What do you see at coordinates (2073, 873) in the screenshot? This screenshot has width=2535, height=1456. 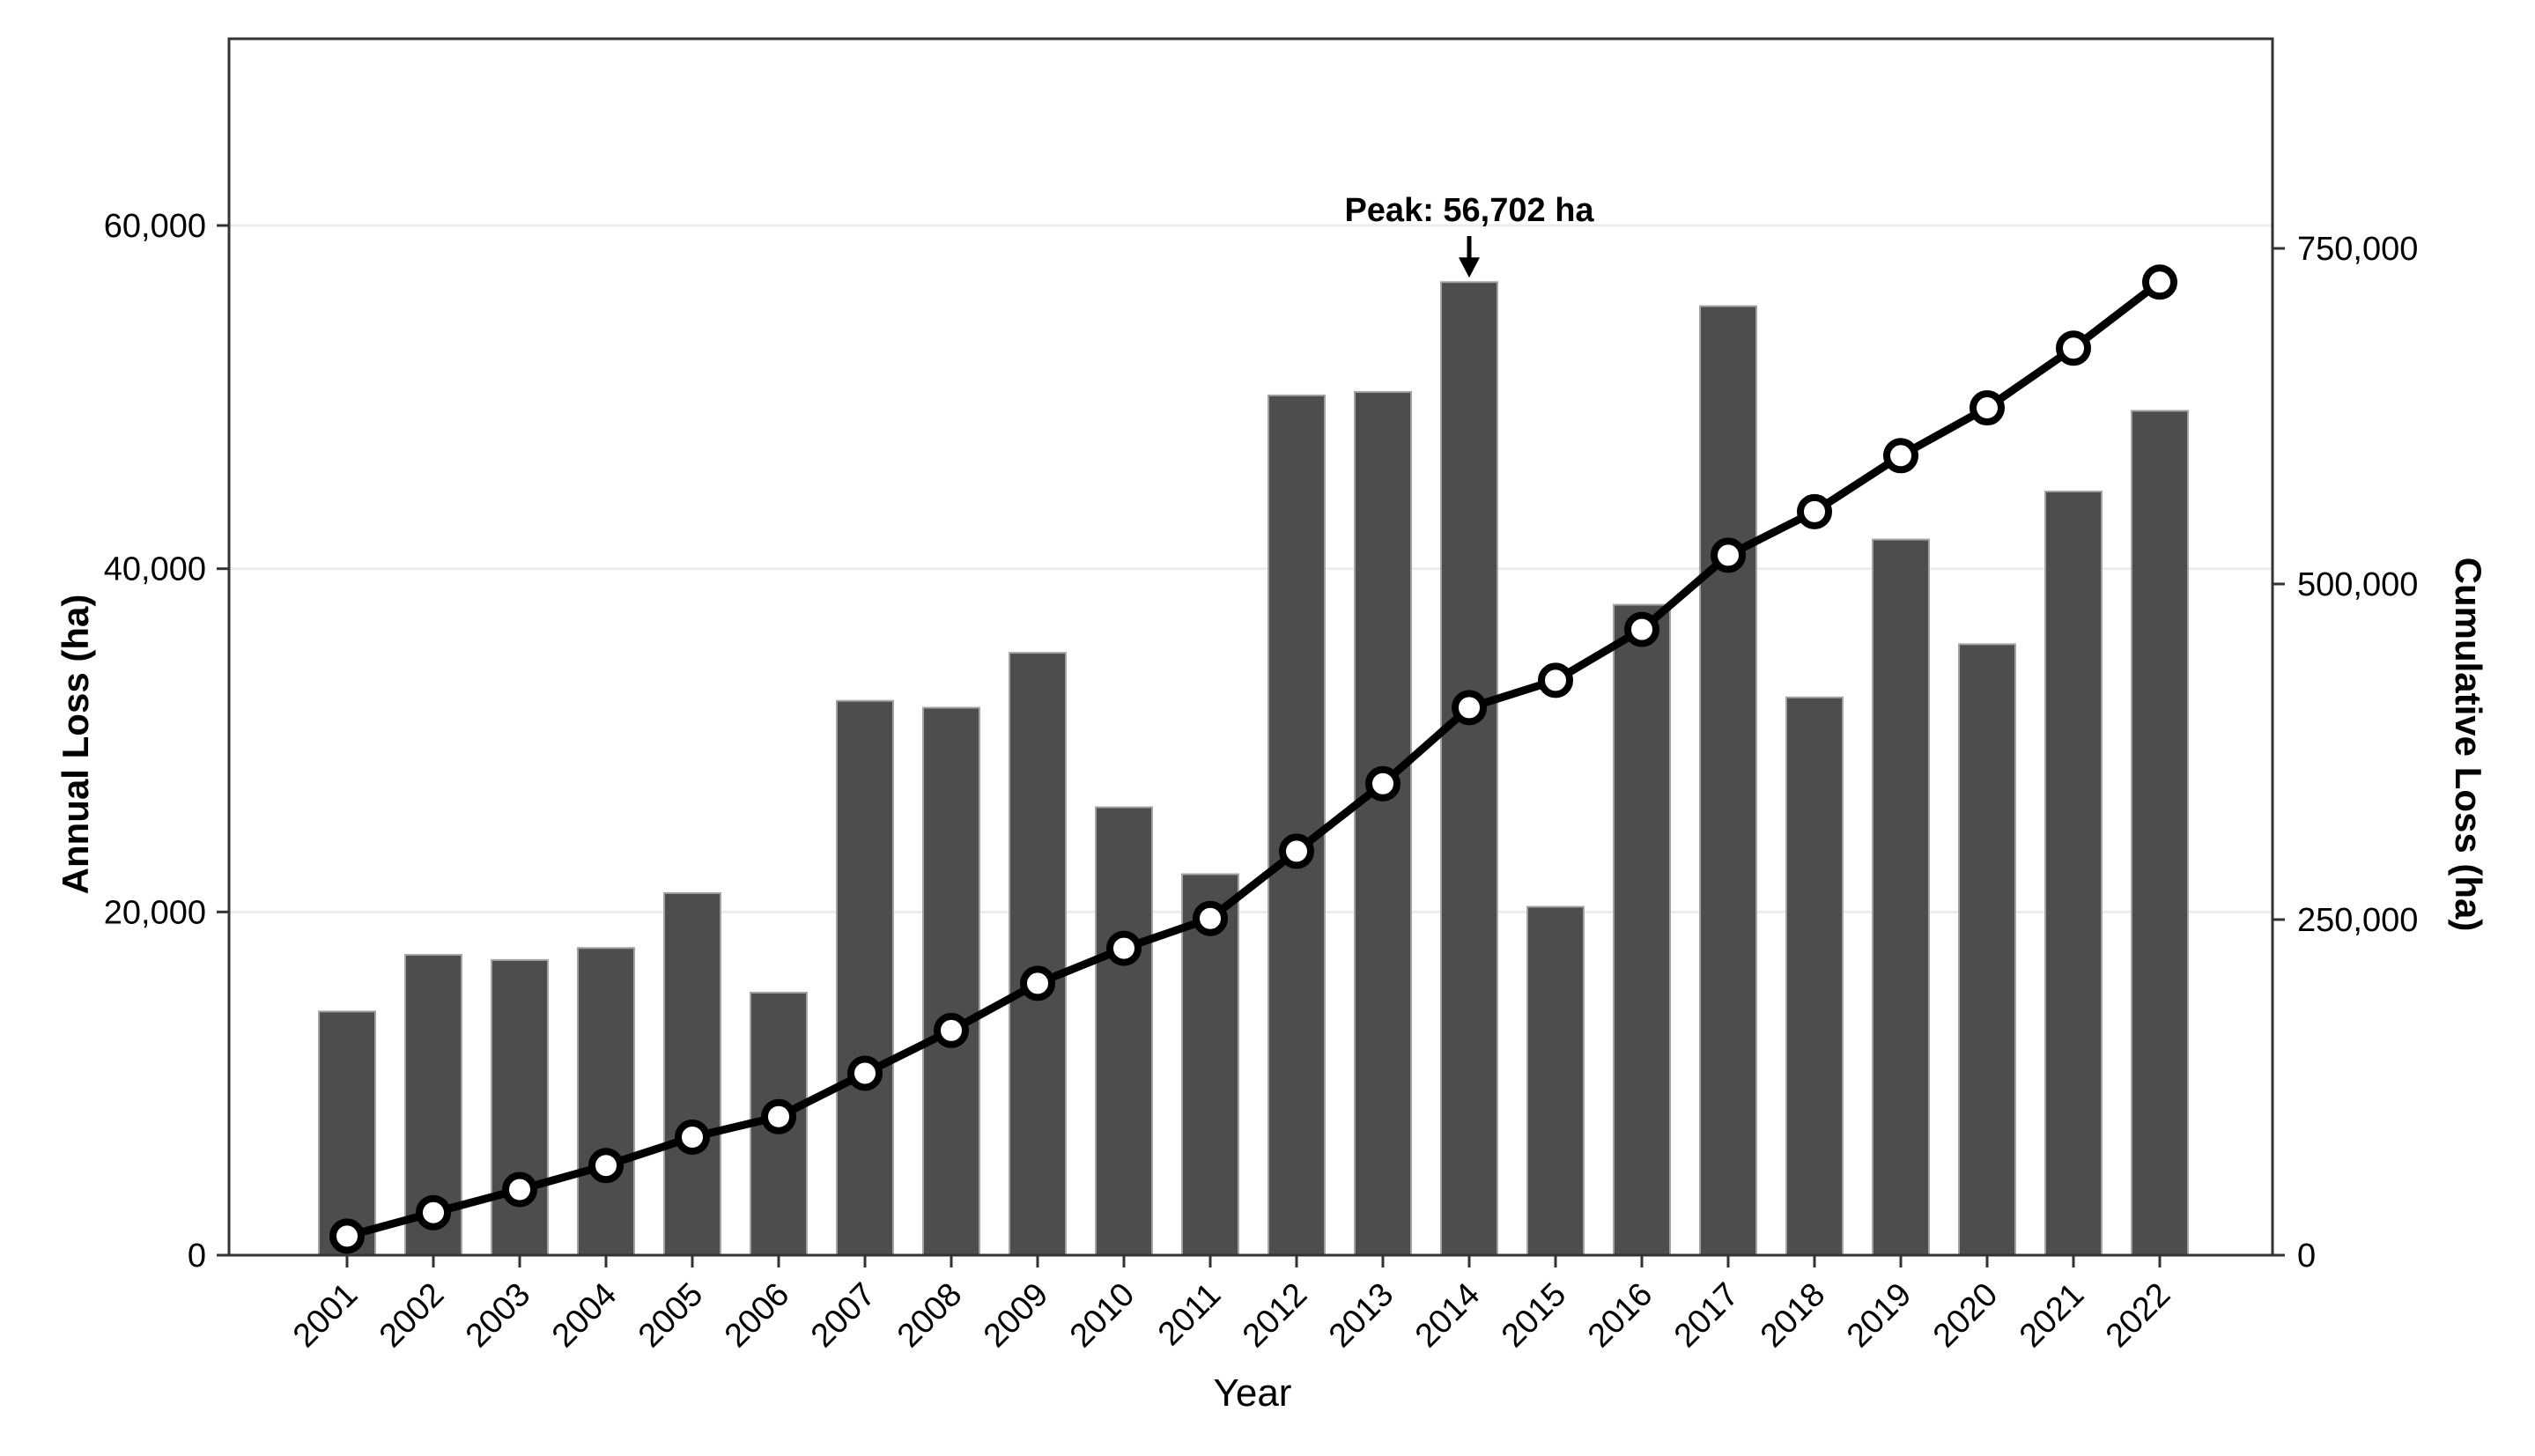 I see `bar-2021` at bounding box center [2073, 873].